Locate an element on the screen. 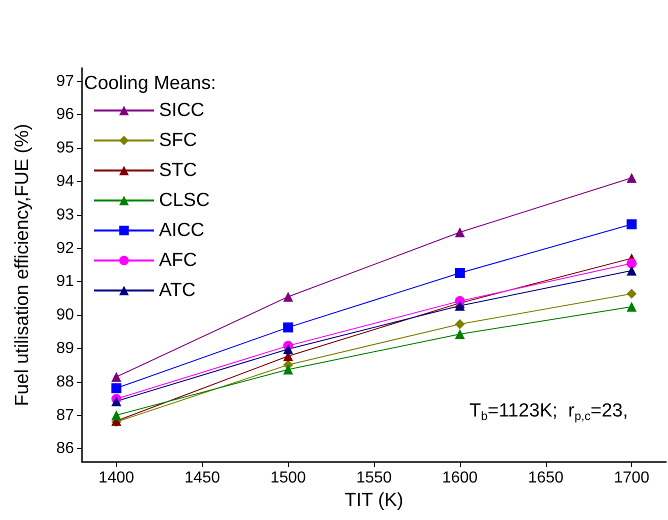 The image size is (668, 520). legend-label: SFC is located at coordinates (178, 140).